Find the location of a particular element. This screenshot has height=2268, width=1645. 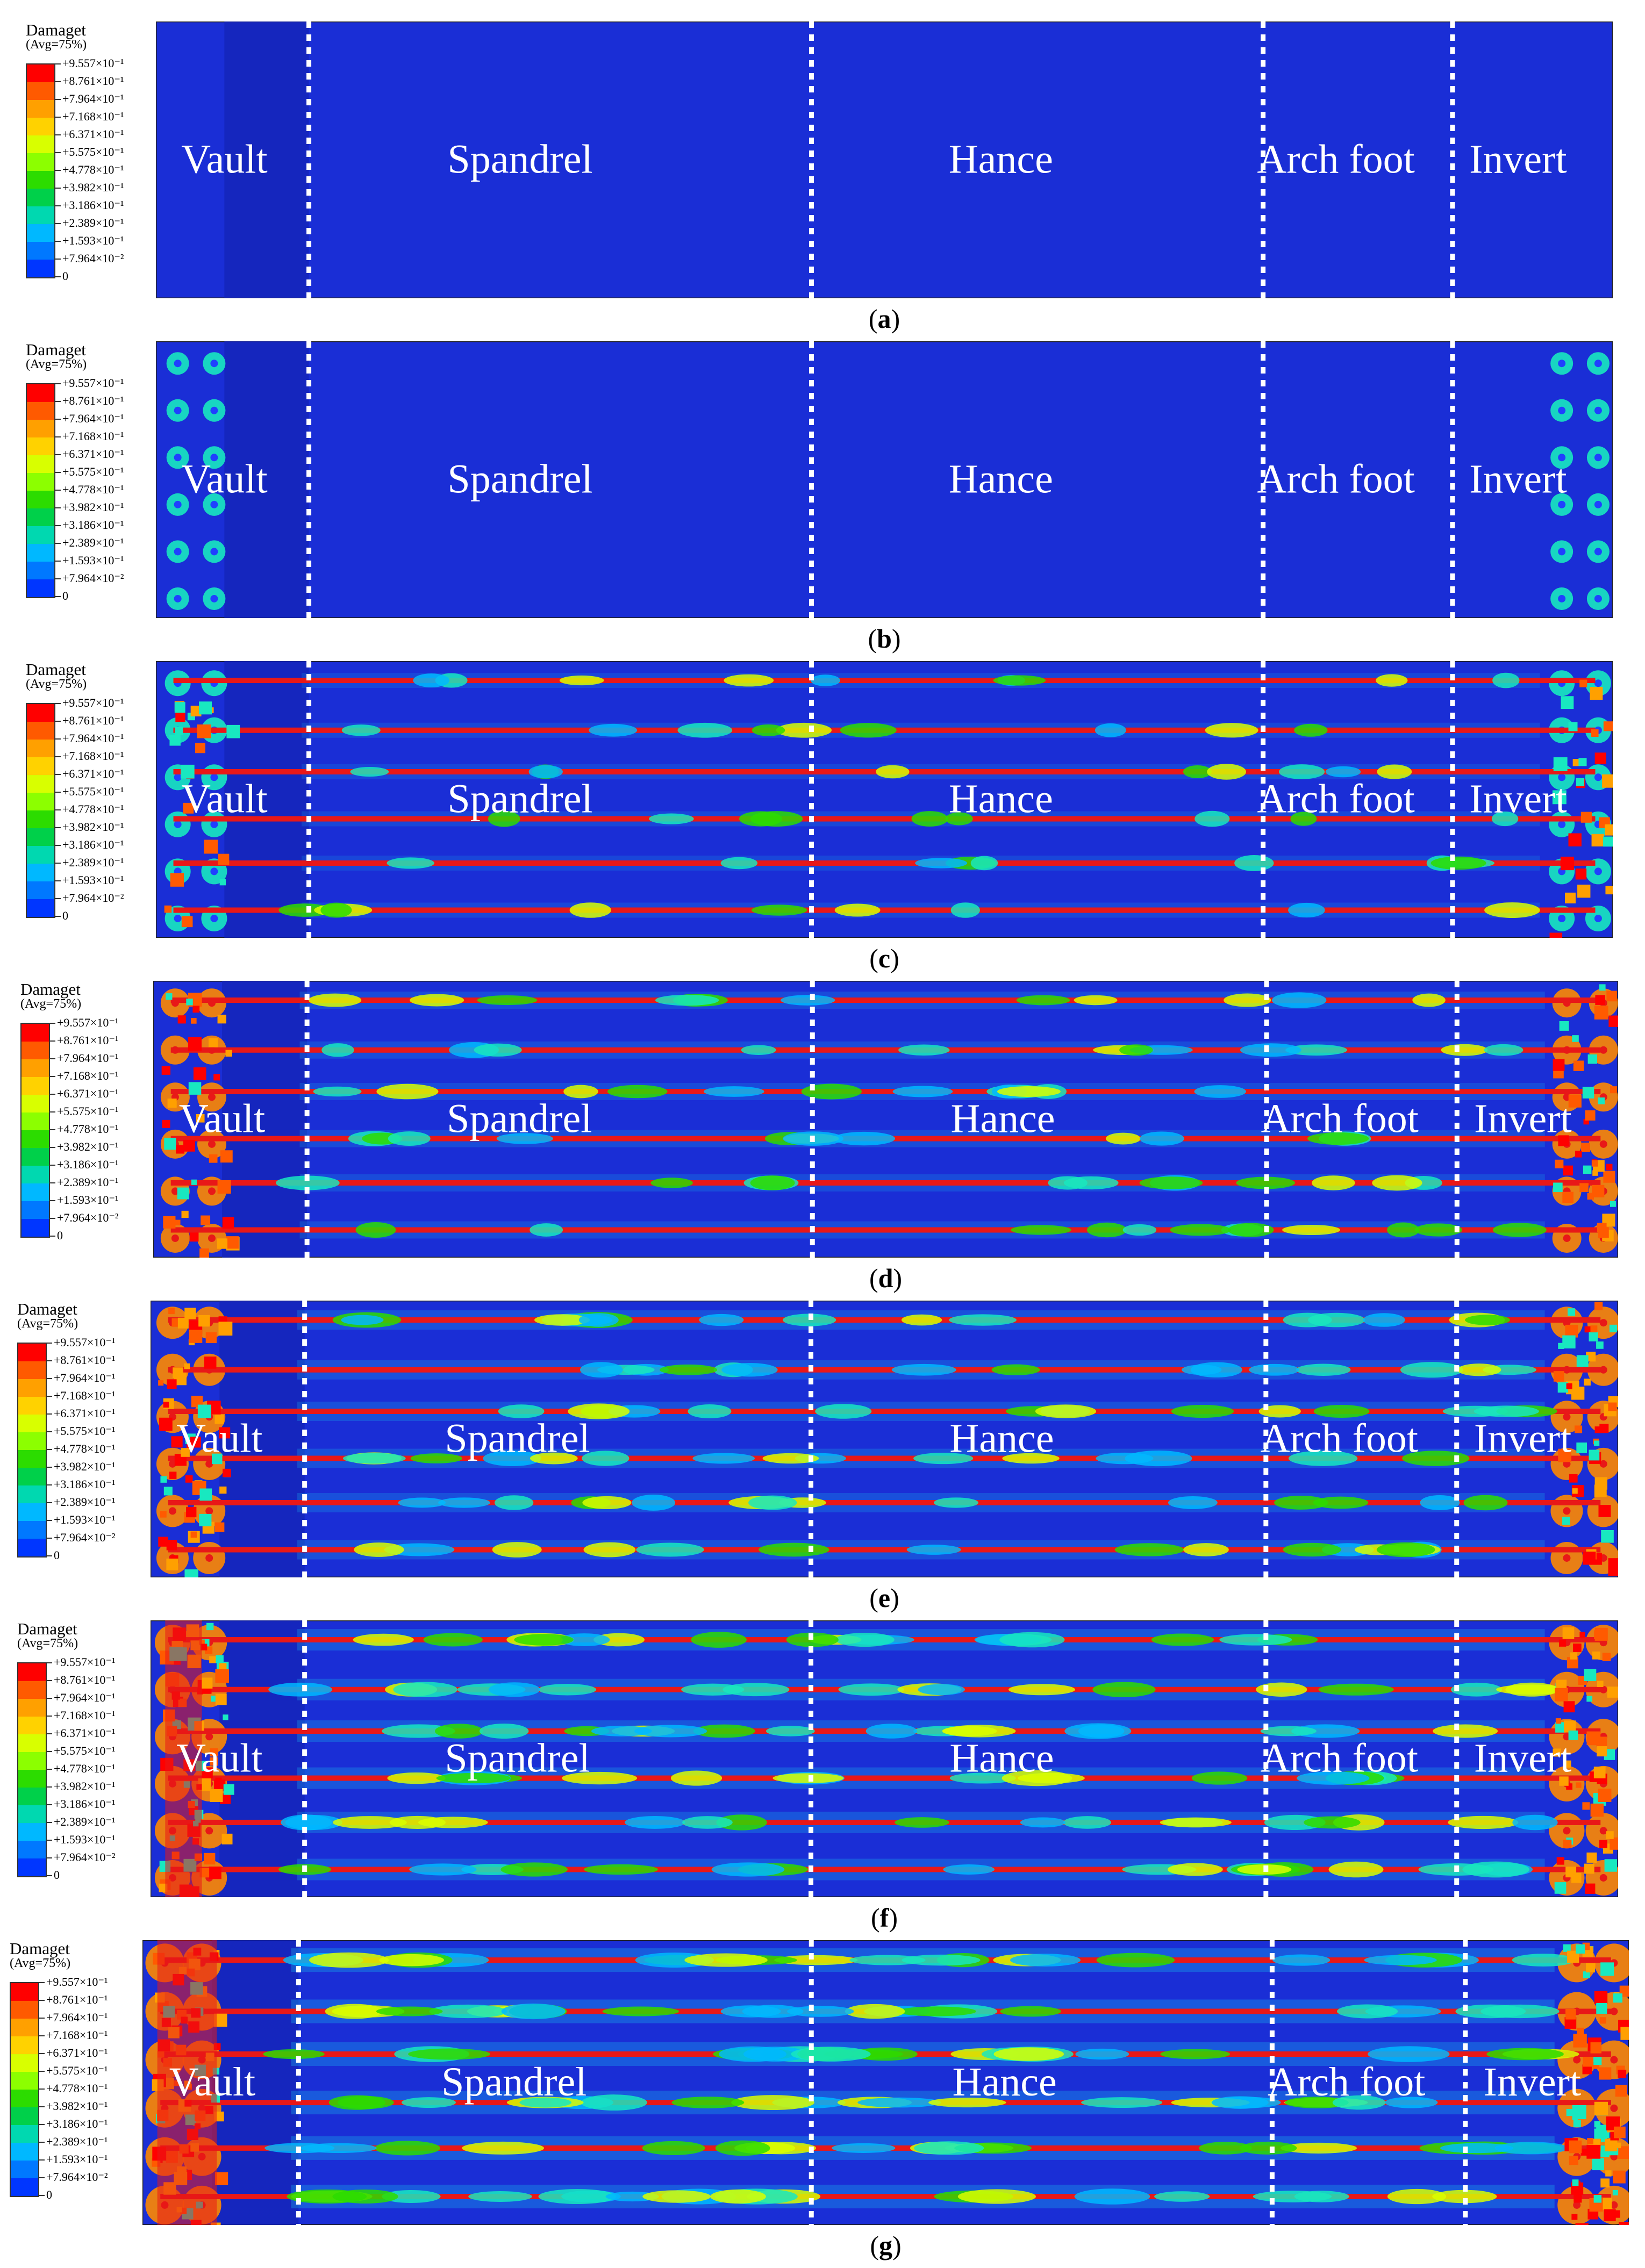

legend-label: +2.389×10⁻¹ is located at coordinates (85, 1821).